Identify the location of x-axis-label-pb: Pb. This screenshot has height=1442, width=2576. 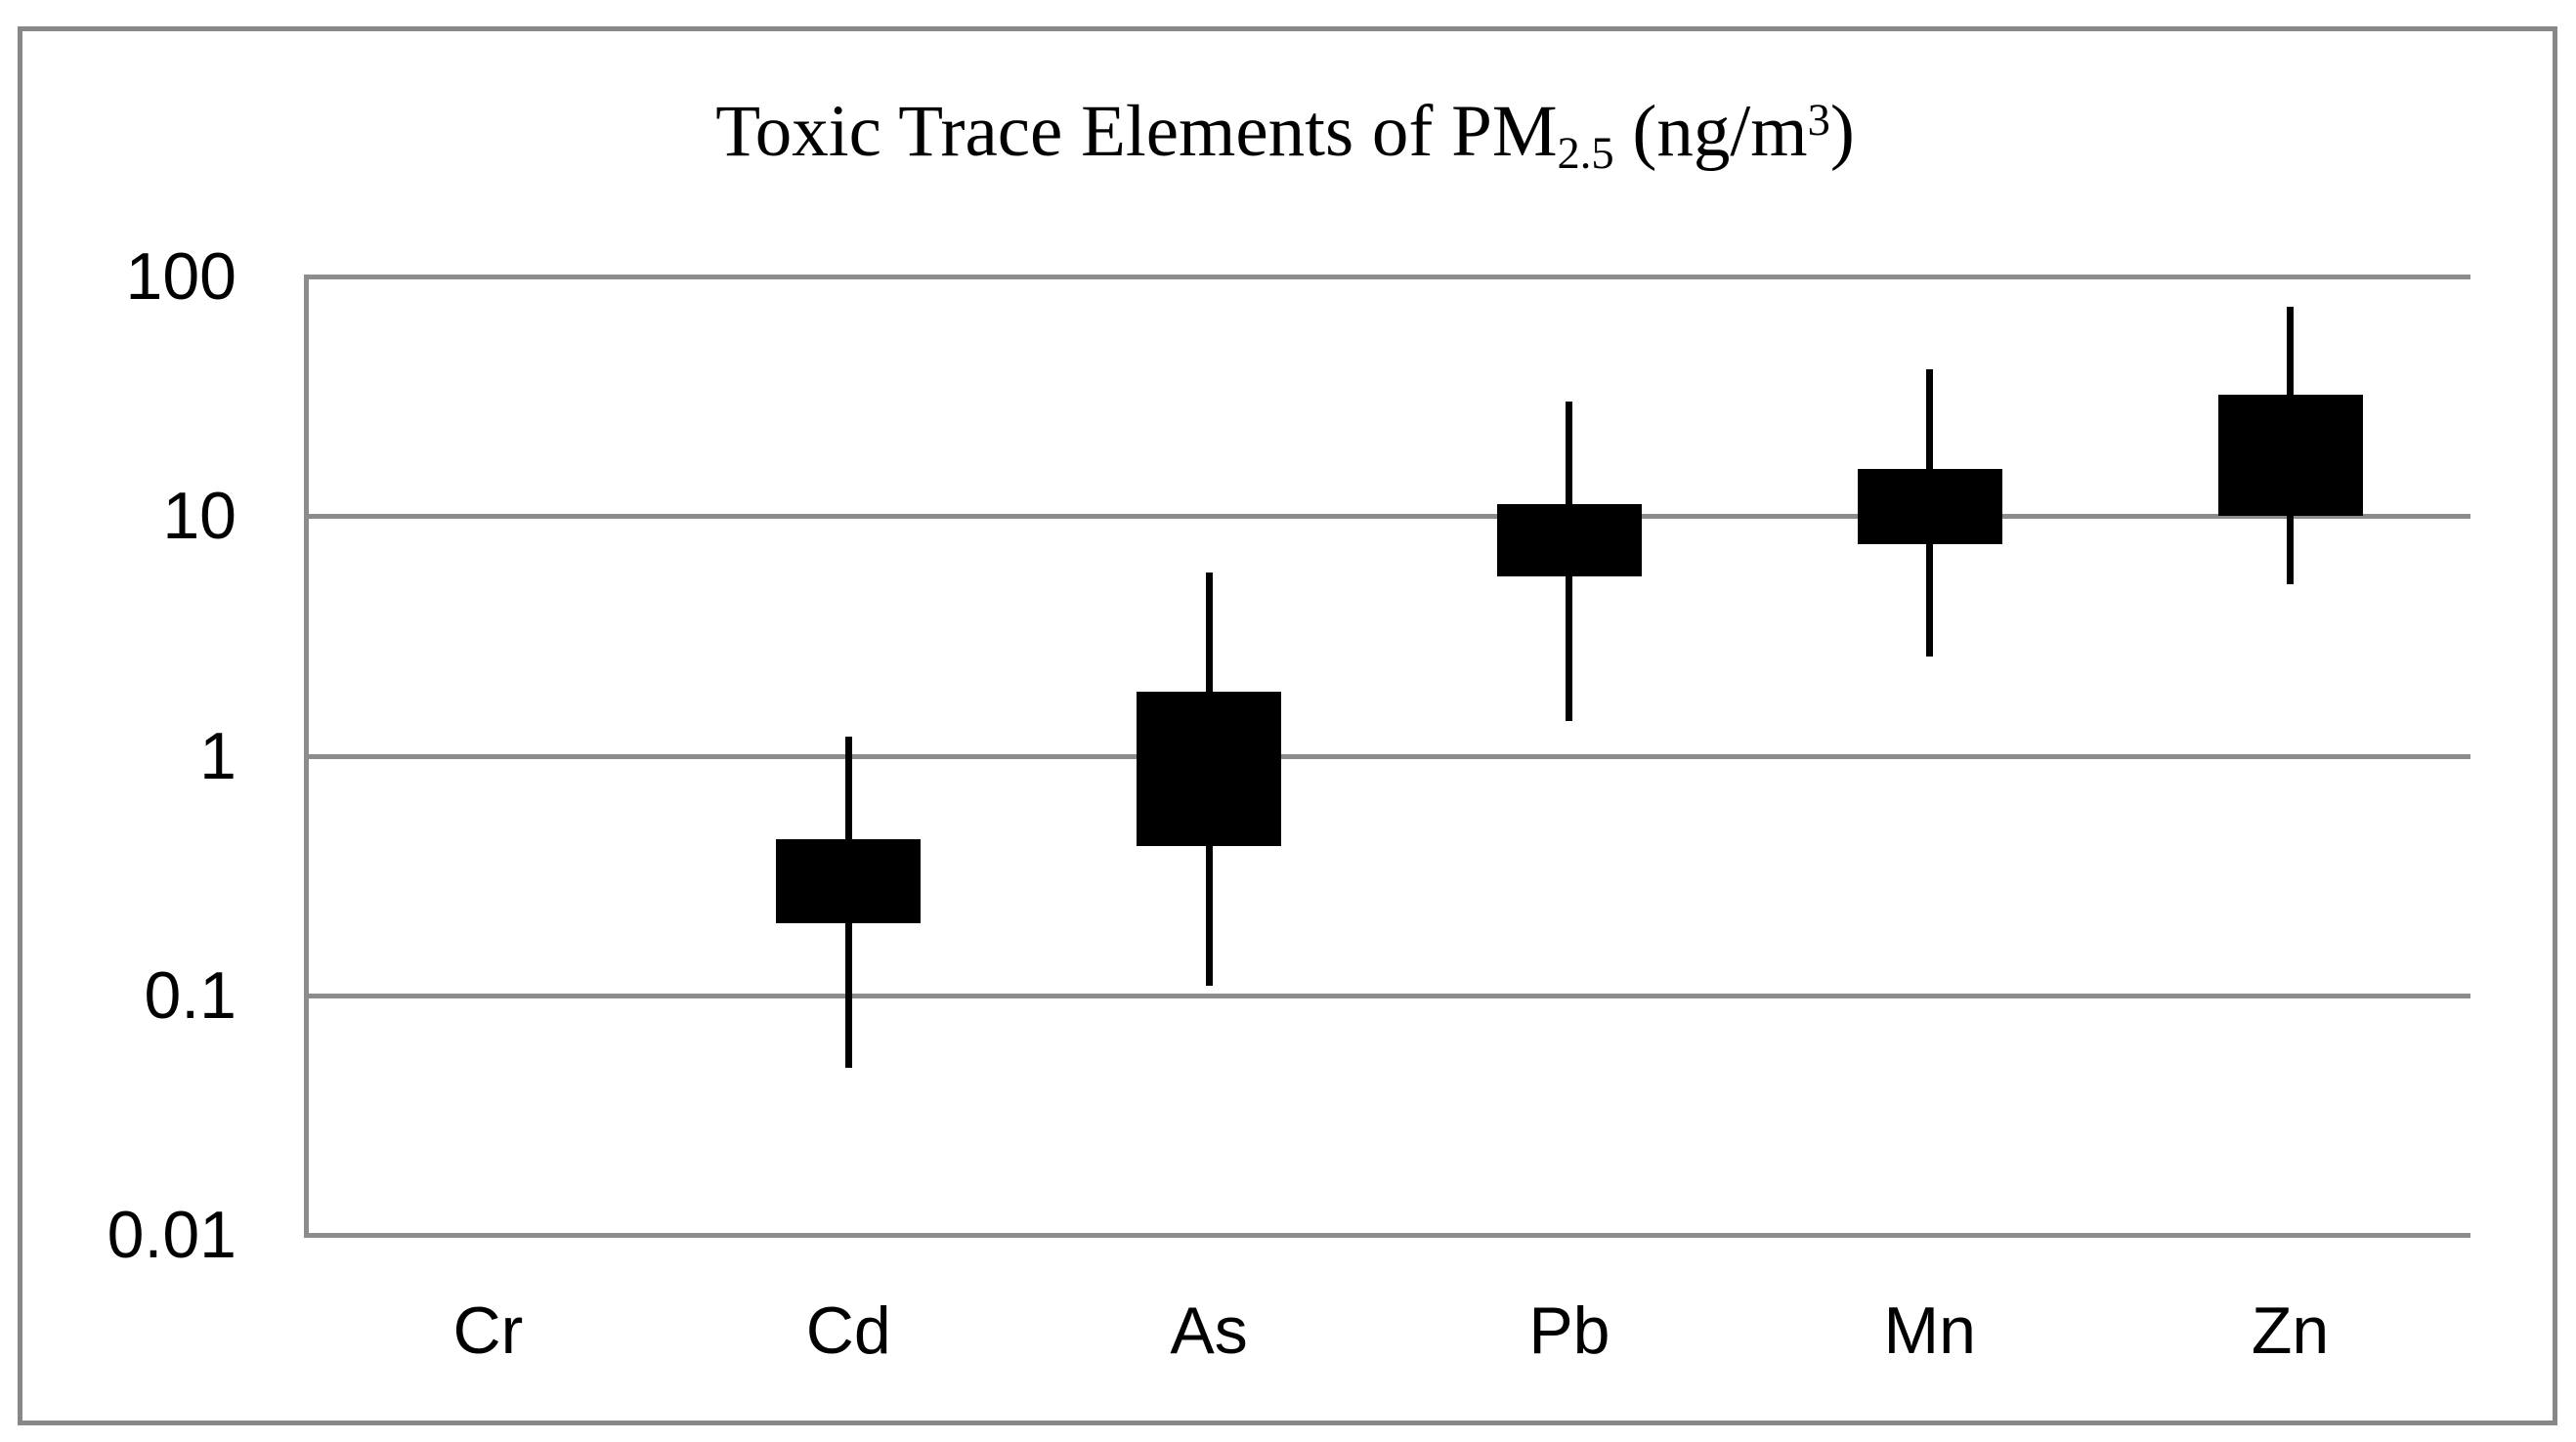
(1569, 1331).